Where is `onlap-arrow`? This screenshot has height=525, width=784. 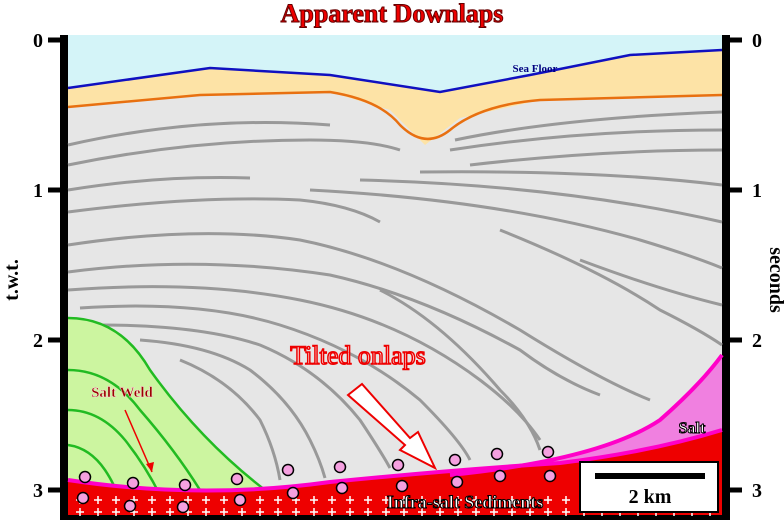
onlap-arrow is located at coordinates (392, 426).